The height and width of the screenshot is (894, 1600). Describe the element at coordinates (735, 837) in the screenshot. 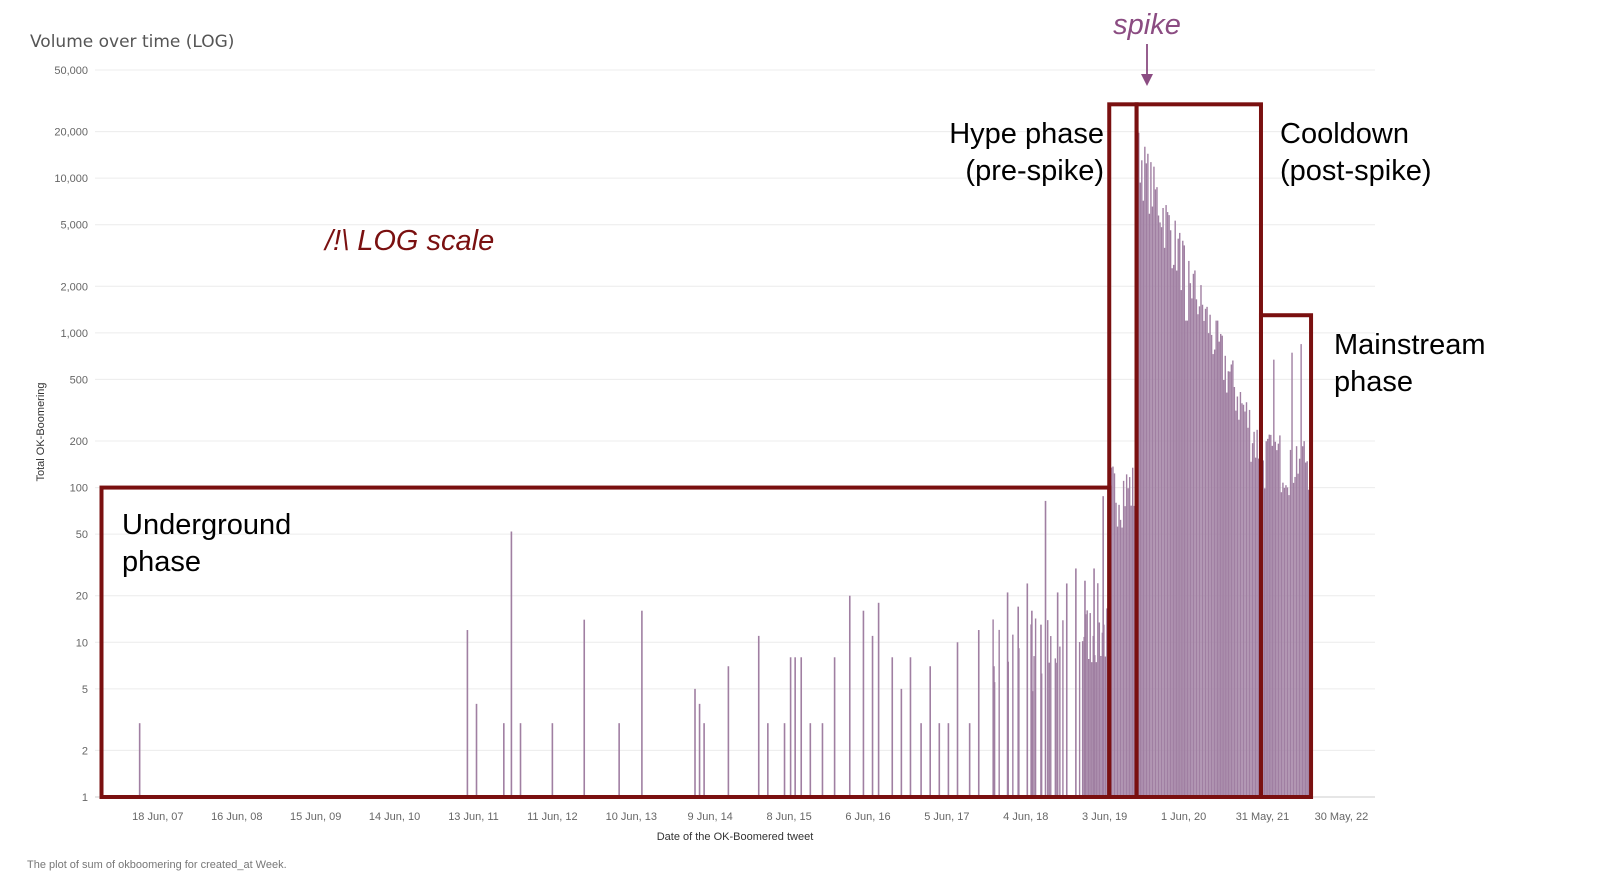

I see `x-axis-title: Date of the OK-Boomered tweet` at that location.